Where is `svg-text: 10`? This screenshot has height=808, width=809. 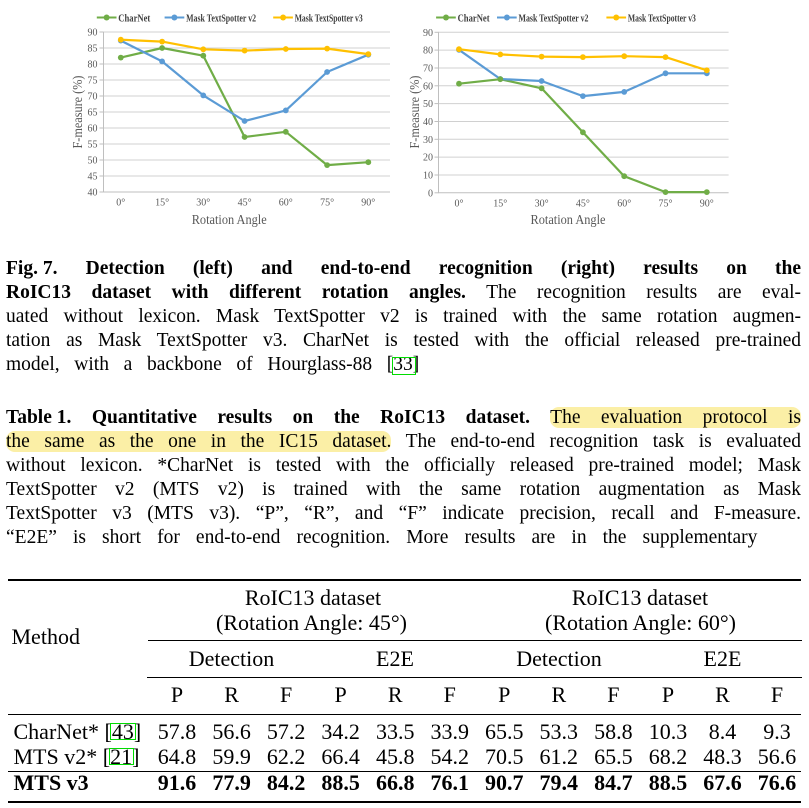 svg-text: 10 is located at coordinates (428, 176).